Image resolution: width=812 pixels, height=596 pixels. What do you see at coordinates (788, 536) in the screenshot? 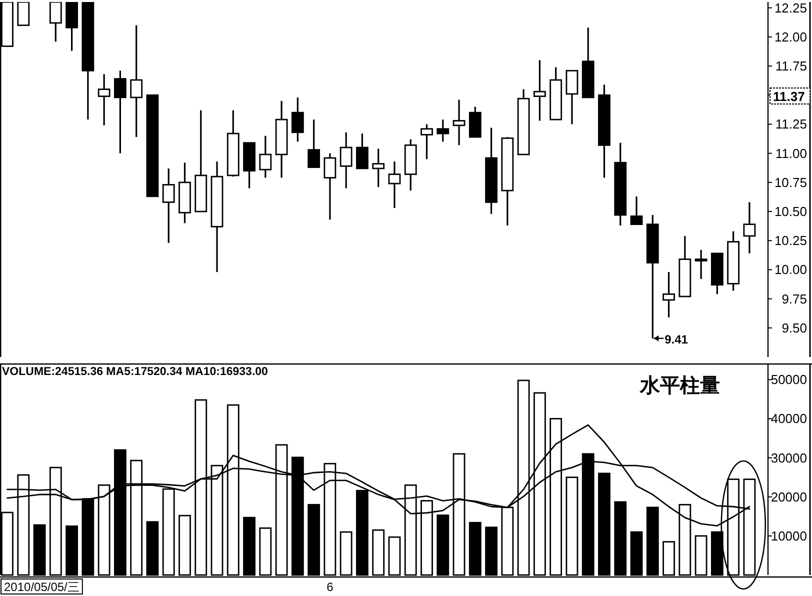
I see `y-tick-label: 10000` at bounding box center [788, 536].